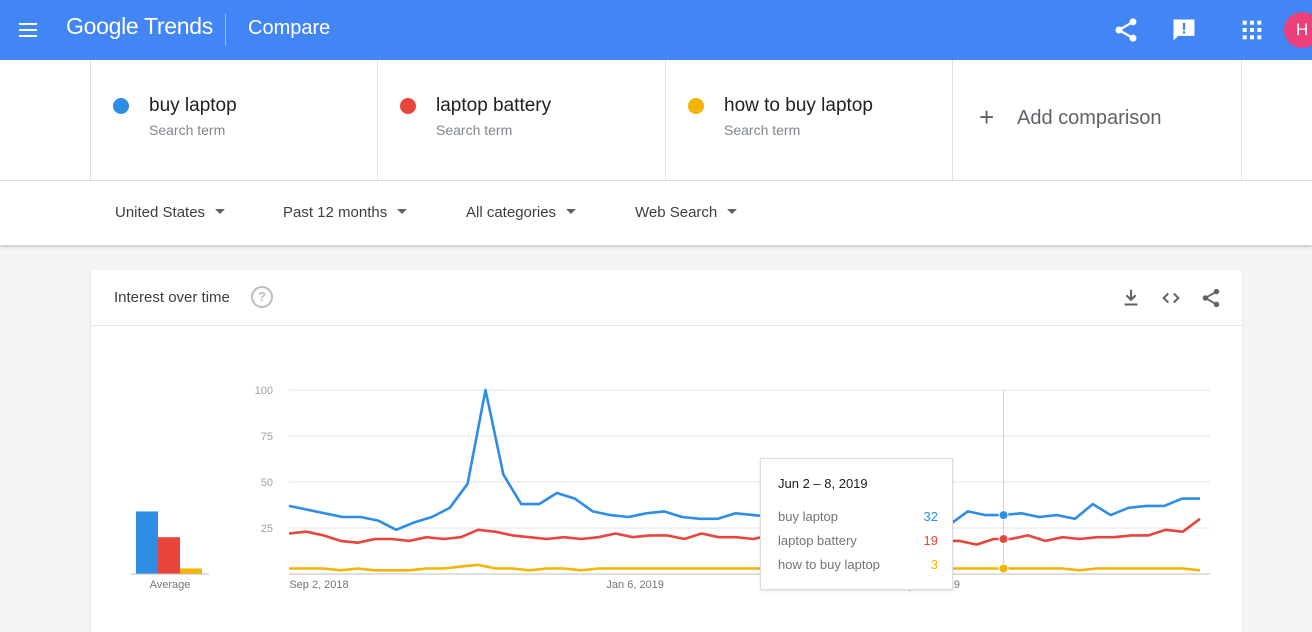 This screenshot has width=1312, height=632. Describe the element at coordinates (267, 529) in the screenshot. I see `y-tick-label: 25` at that location.